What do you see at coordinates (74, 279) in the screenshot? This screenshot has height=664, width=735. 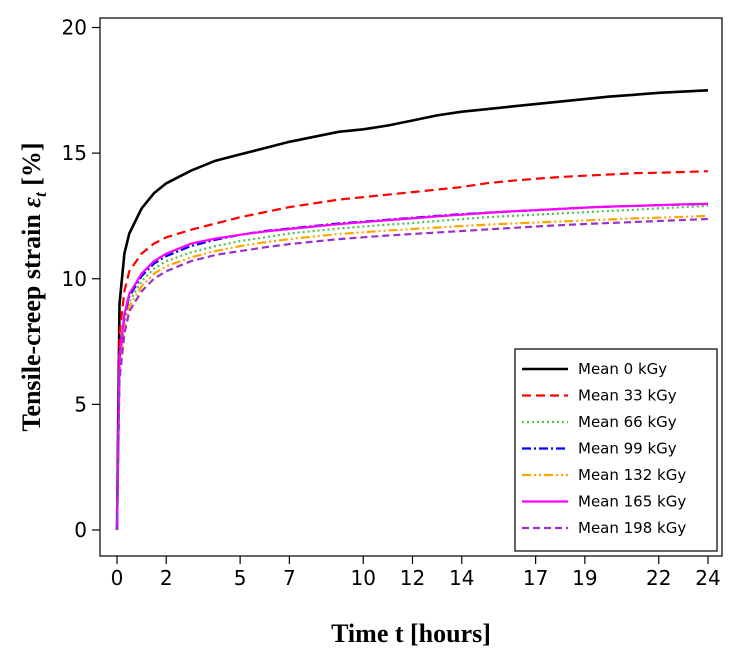 I see `y-tick-label: 10` at bounding box center [74, 279].